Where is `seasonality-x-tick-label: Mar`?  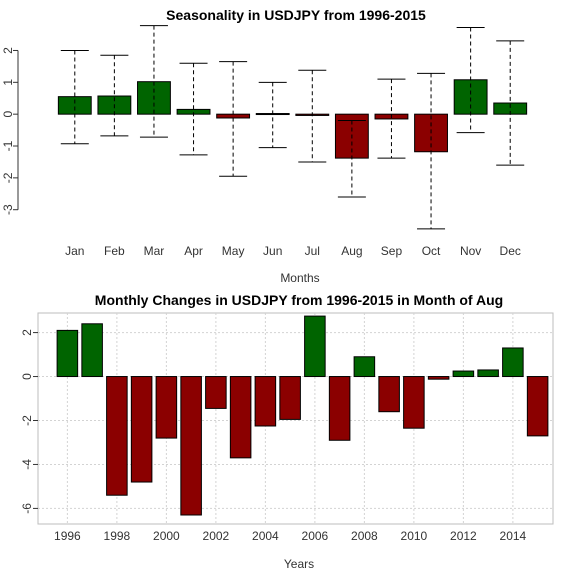 seasonality-x-tick-label: Mar is located at coordinates (154, 251).